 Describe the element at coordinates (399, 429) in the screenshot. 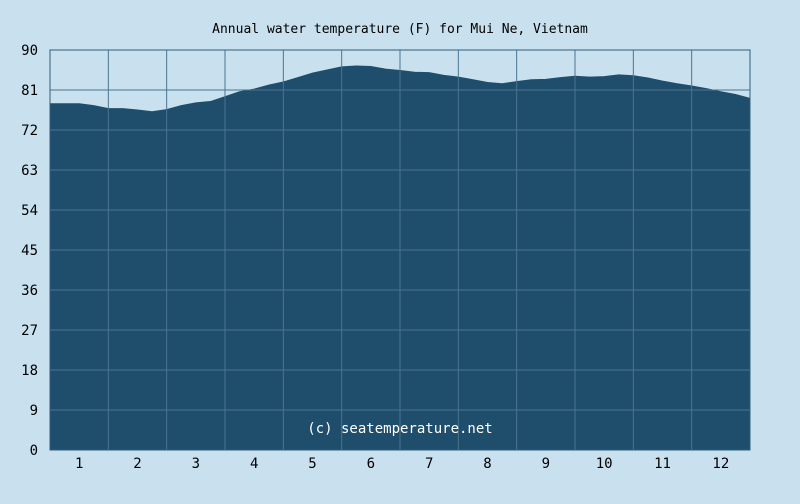

I see `watermark-annotation: (c) seatemperature.net` at that location.